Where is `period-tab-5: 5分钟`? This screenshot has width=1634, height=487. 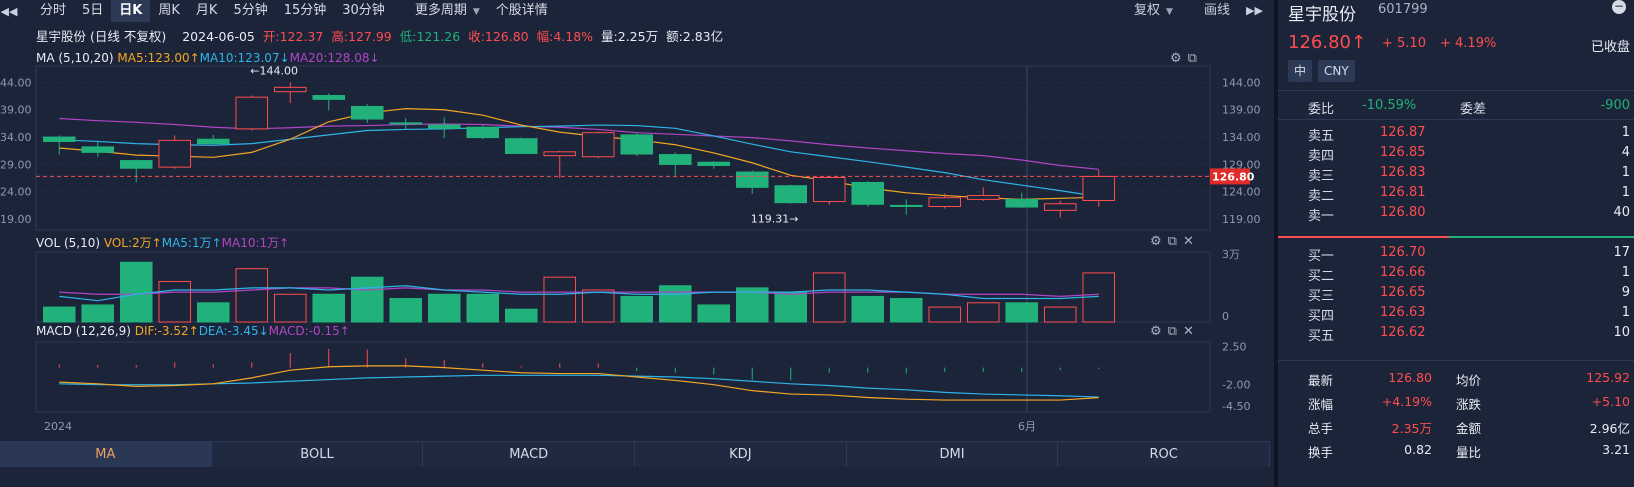 period-tab-5: 5分钟 is located at coordinates (250, 10).